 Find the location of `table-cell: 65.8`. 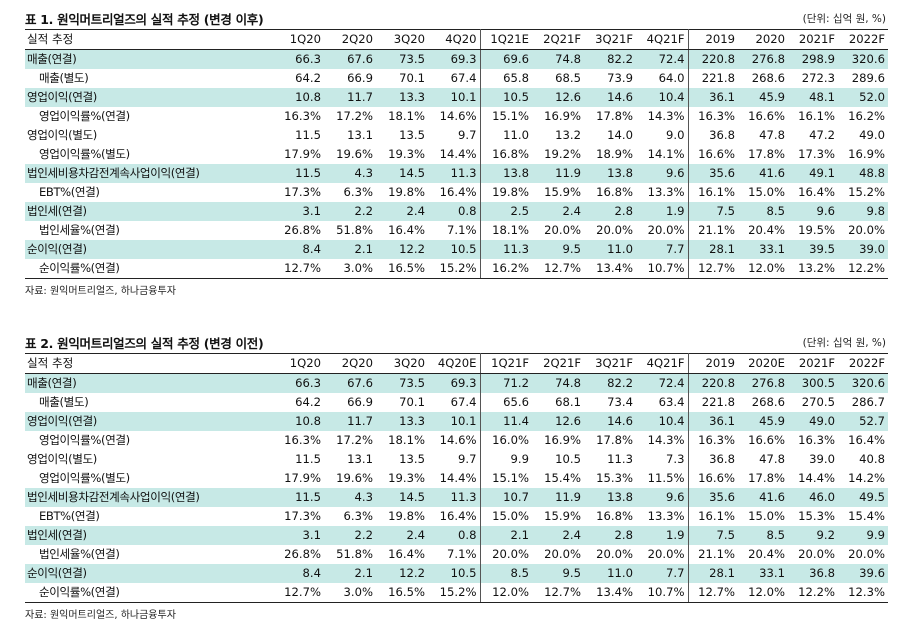

table-cell: 65.8 is located at coordinates (516, 78).